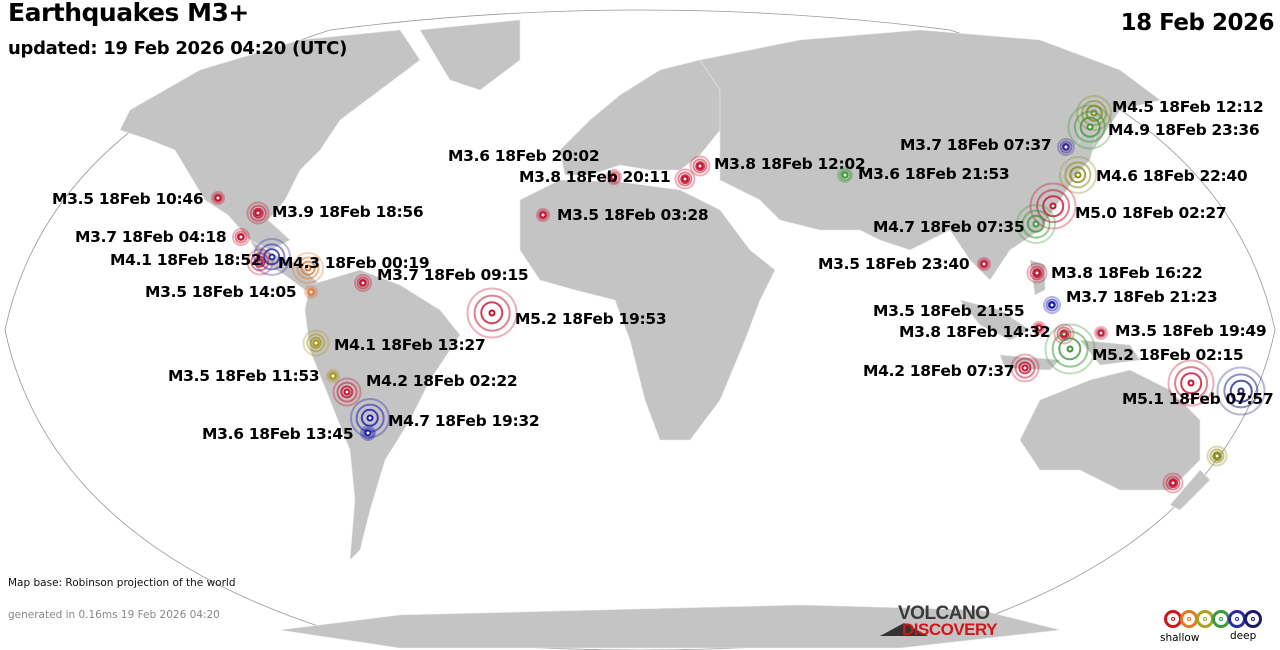 This screenshot has height=650, width=1280. I want to click on quake-label: M4.7 18Feb 19:32, so click(464, 421).